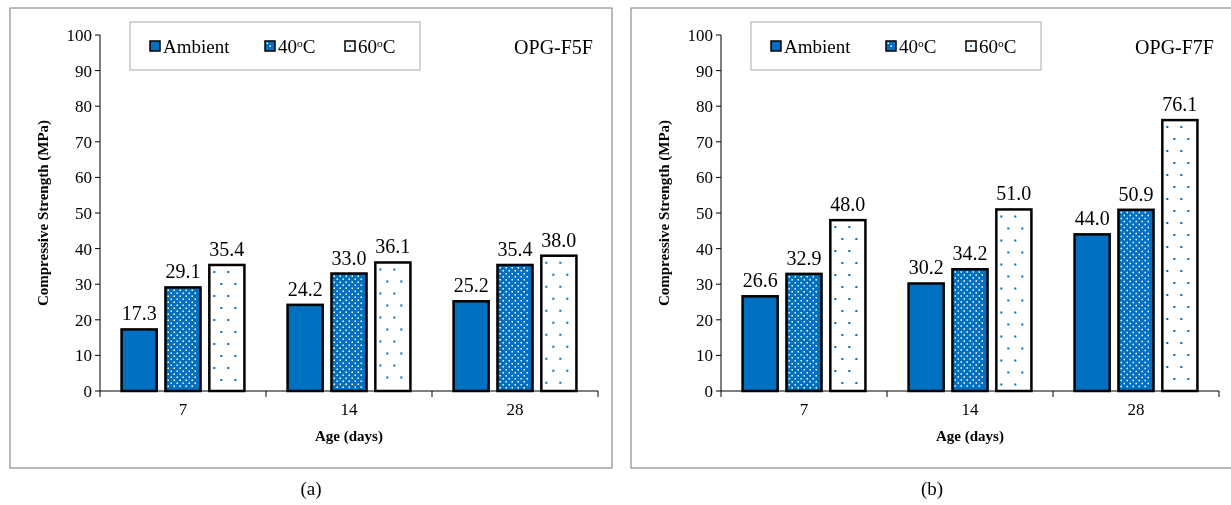 This screenshot has width=1231, height=505. Describe the element at coordinates (1092, 218) in the screenshot. I see `data-label: 44.0` at that location.